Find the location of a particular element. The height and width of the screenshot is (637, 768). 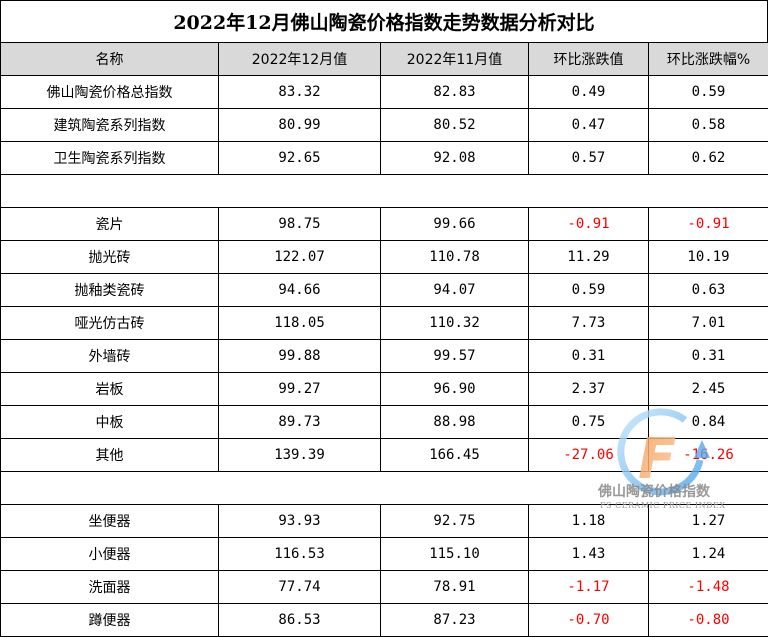

value-cell: 2.45 is located at coordinates (708, 389).